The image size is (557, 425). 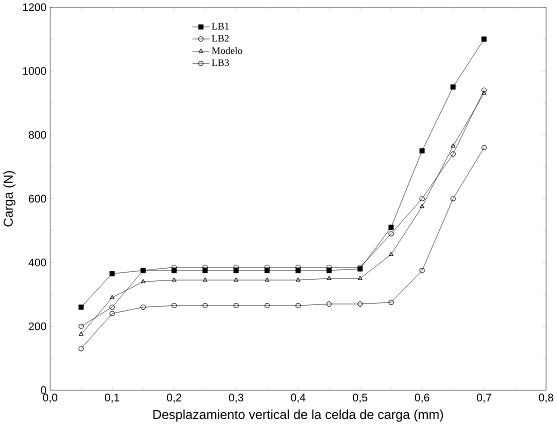 I want to click on legend-label: LB1, so click(x=220, y=26).